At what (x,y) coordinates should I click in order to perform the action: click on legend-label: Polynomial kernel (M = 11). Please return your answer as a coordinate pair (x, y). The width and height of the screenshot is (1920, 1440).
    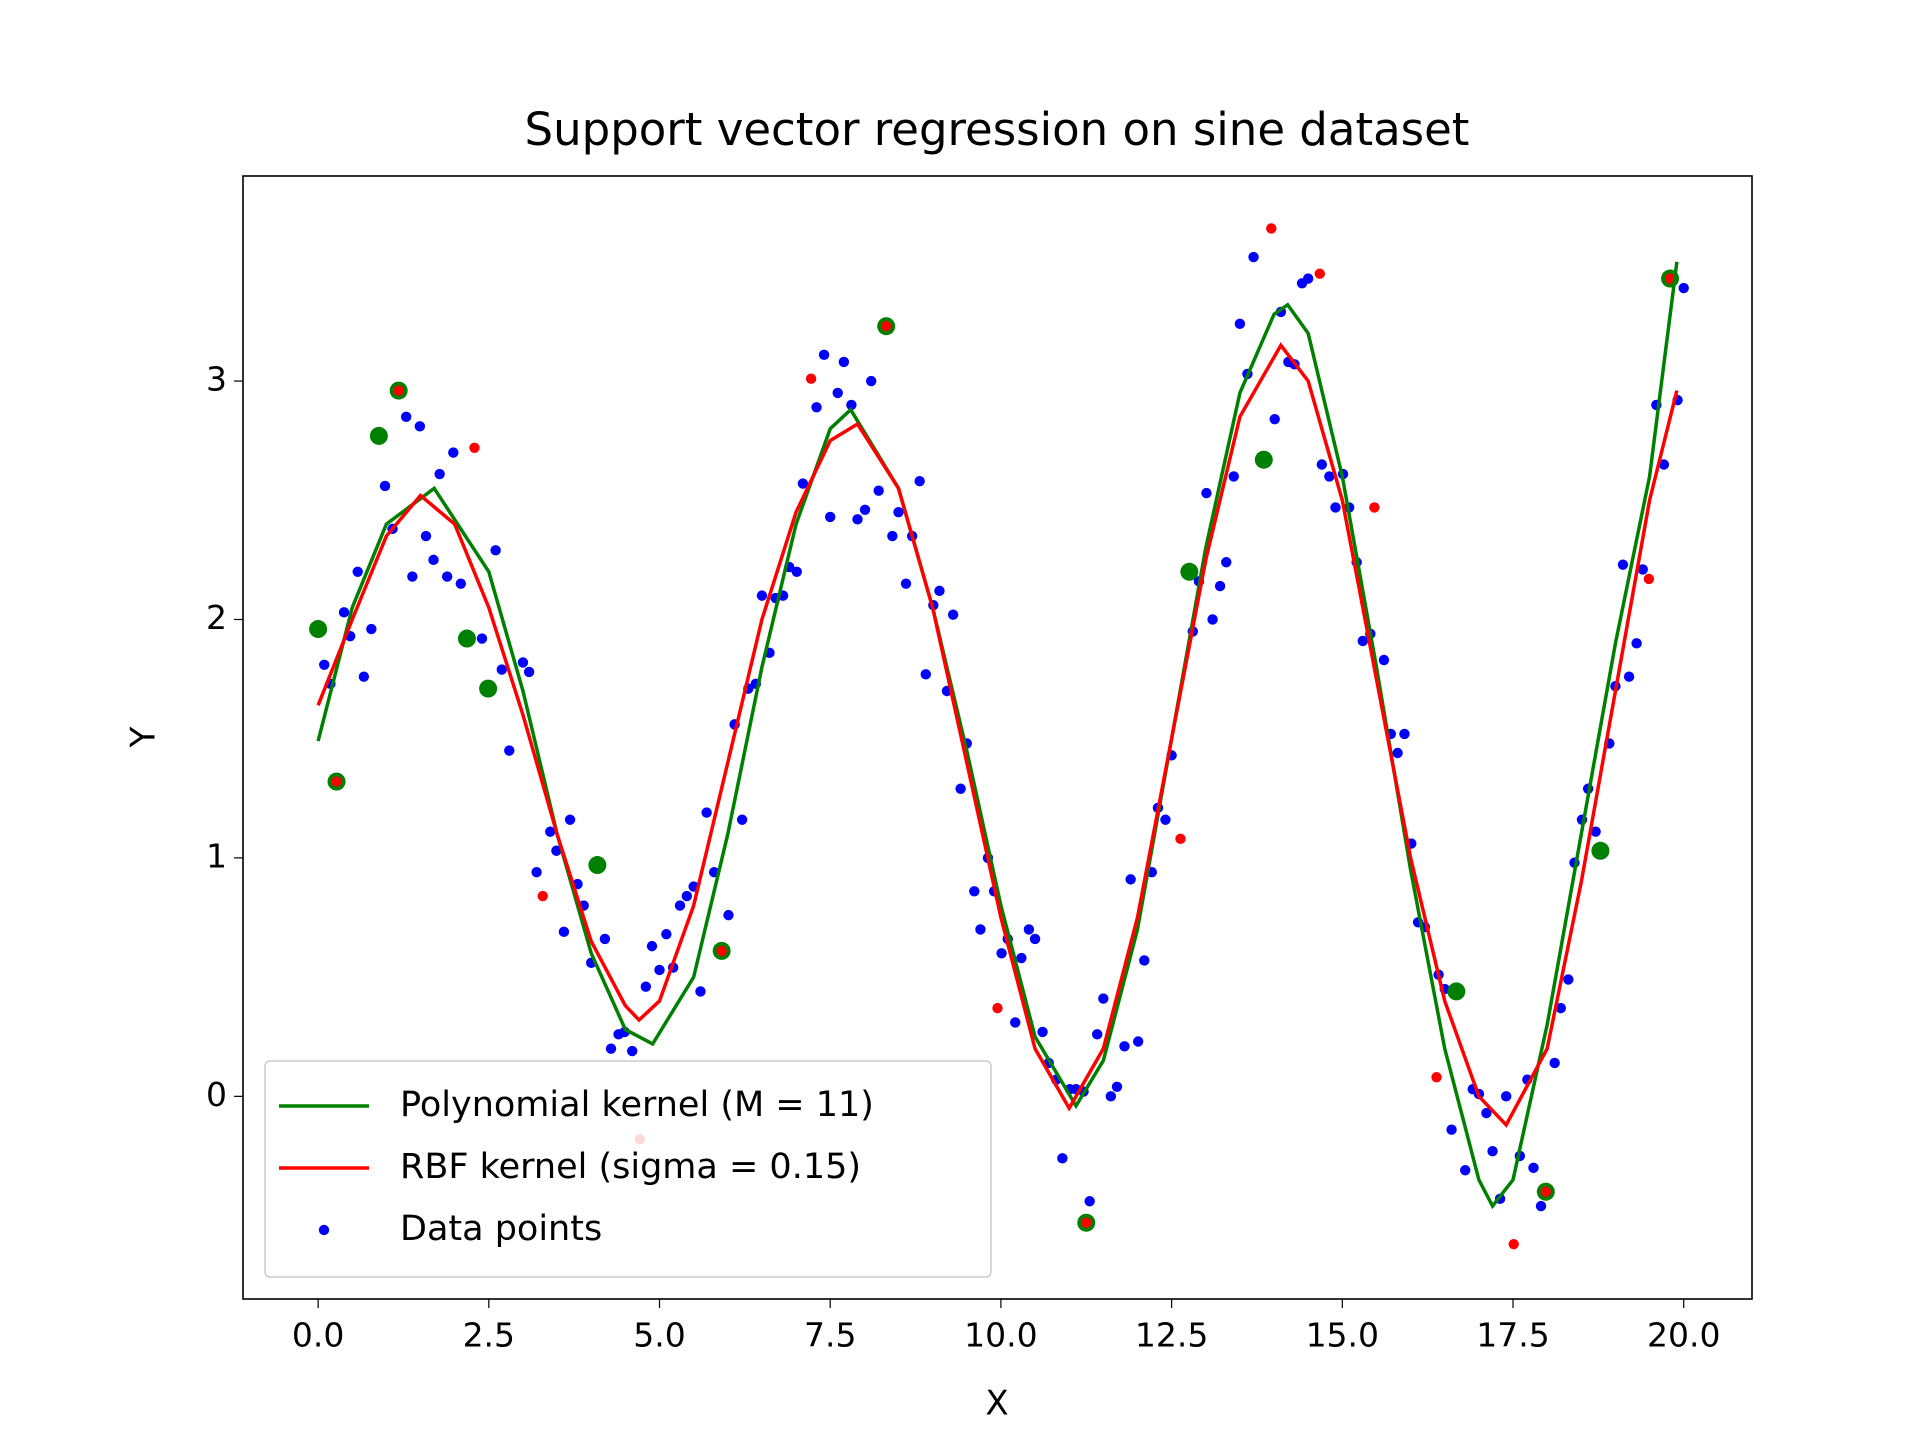
    Looking at the image, I should click on (637, 1105).